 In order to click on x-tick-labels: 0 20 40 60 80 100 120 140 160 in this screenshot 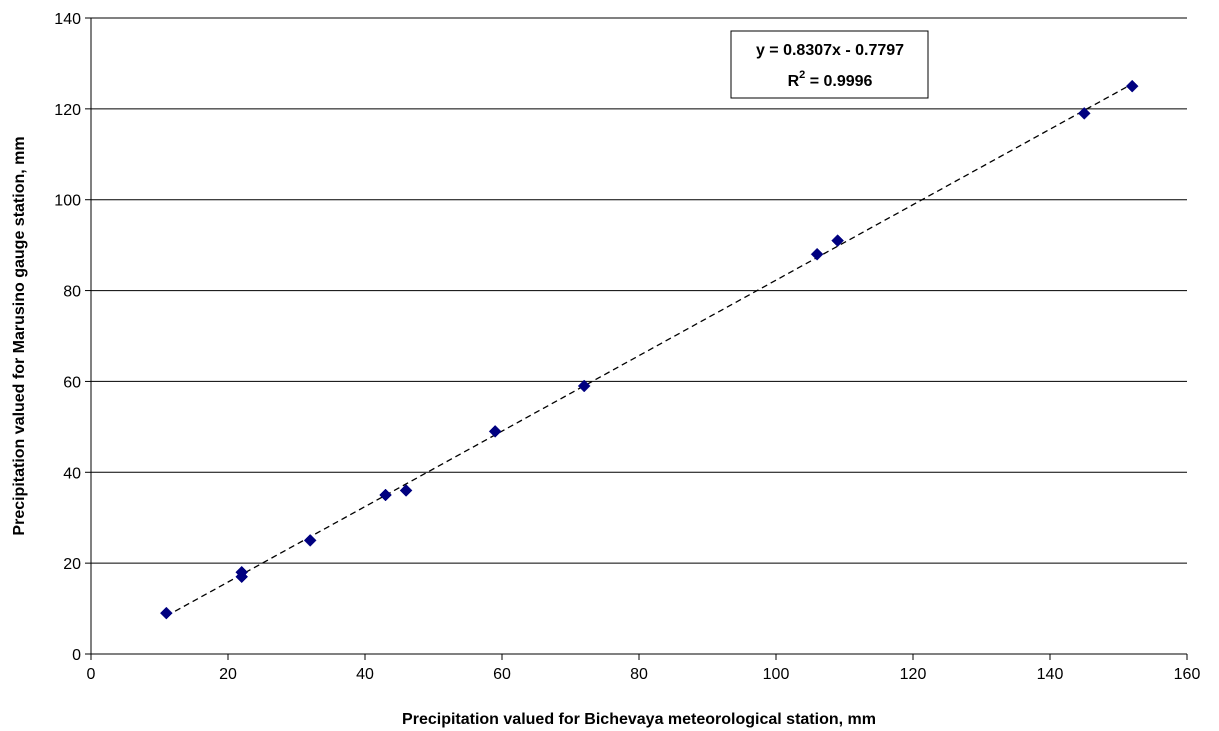, I will do `click(644, 674)`.